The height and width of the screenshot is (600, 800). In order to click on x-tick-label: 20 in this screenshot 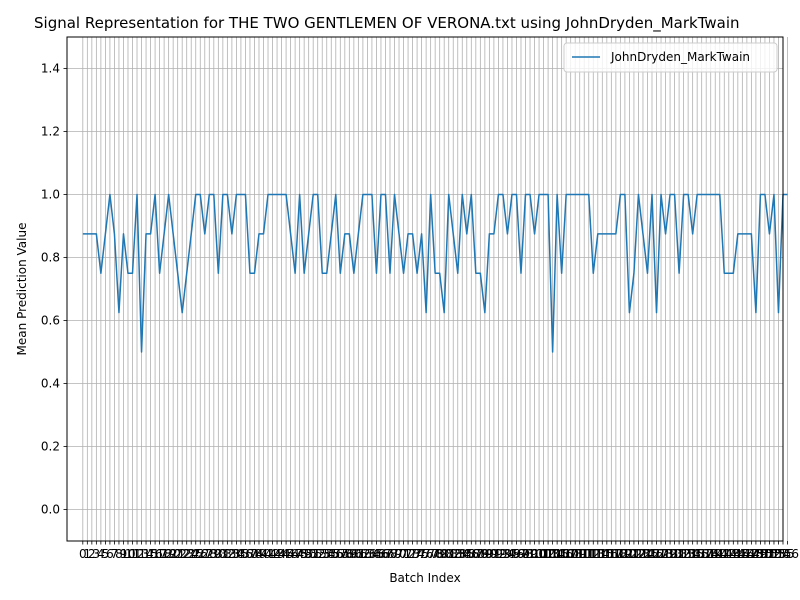, I will do `click(173, 554)`.